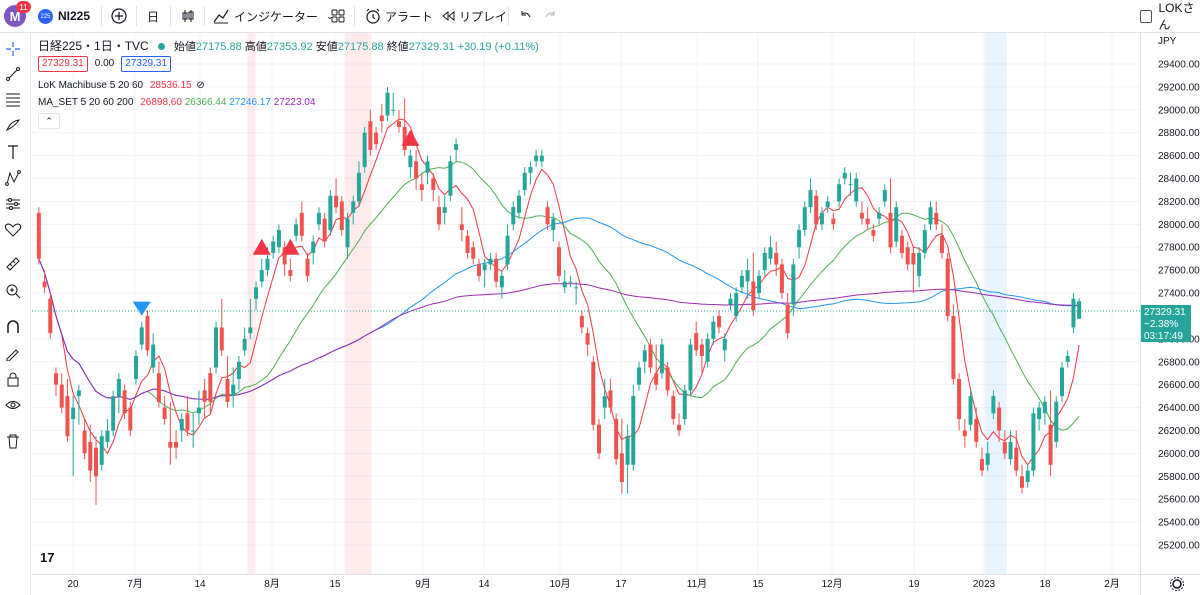 The width and height of the screenshot is (1200, 595). Describe the element at coordinates (1163, 336) in the screenshot. I see `bar-countdown: 03:17:49` at that location.